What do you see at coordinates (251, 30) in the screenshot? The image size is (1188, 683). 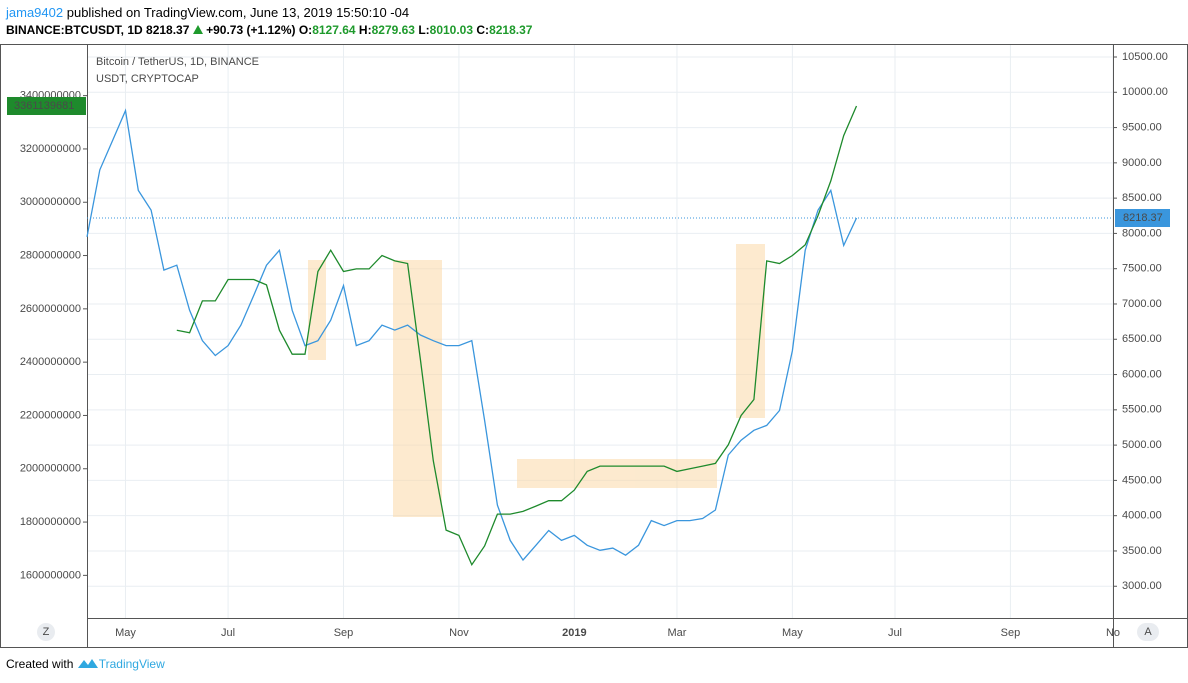 I see `change: +90.73 (+1.12%)` at bounding box center [251, 30].